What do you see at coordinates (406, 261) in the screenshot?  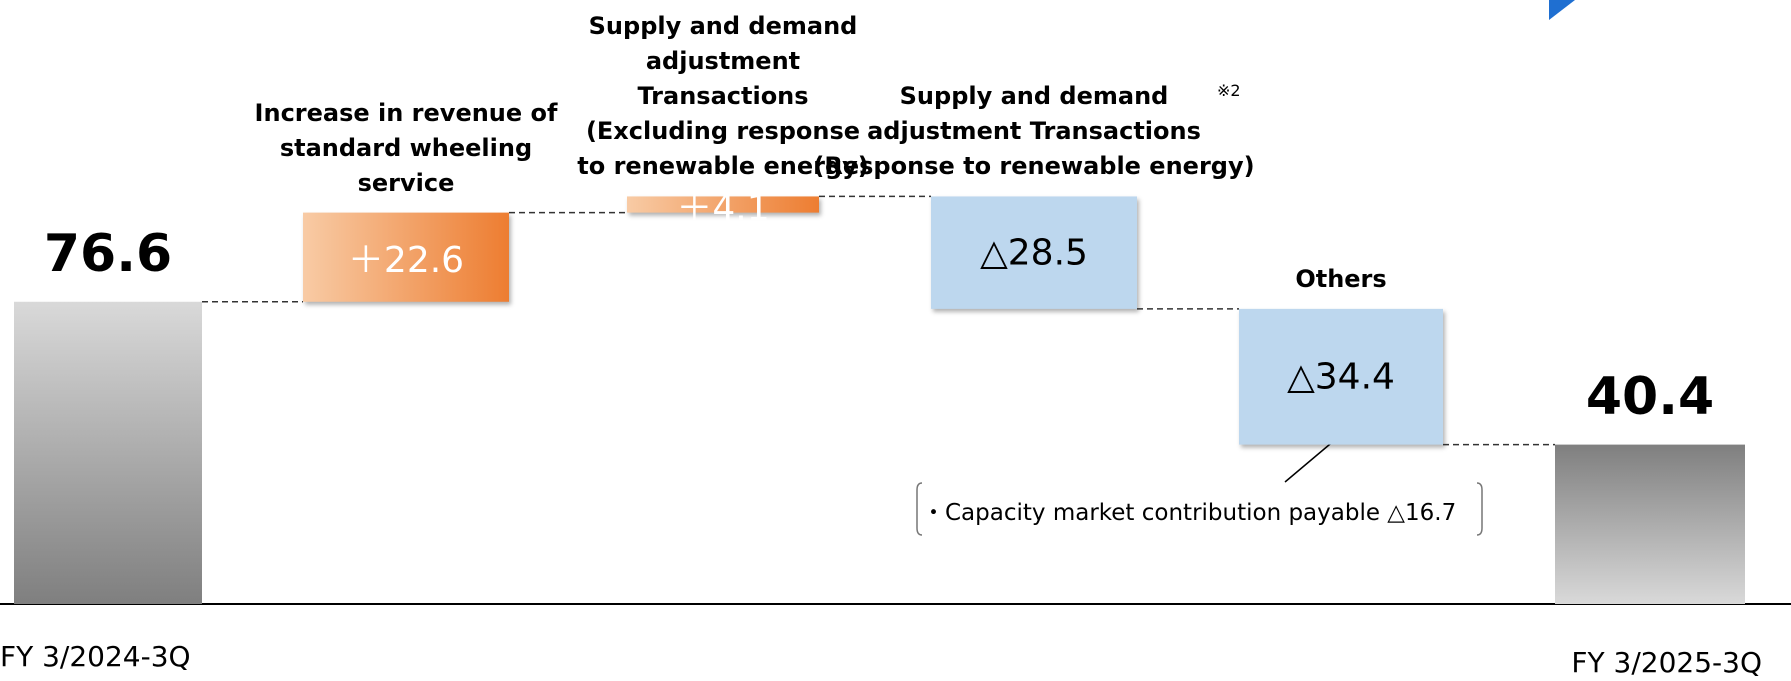 I see `delta-value-label: ＋22.6` at bounding box center [406, 261].